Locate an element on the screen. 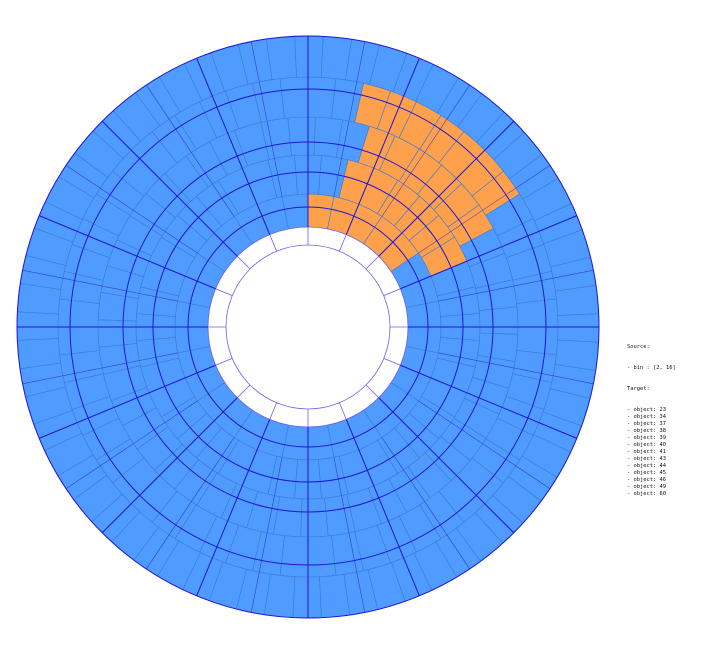 The width and height of the screenshot is (713, 658). legend-source-list: - bin : [2, 16] is located at coordinates (667, 368).